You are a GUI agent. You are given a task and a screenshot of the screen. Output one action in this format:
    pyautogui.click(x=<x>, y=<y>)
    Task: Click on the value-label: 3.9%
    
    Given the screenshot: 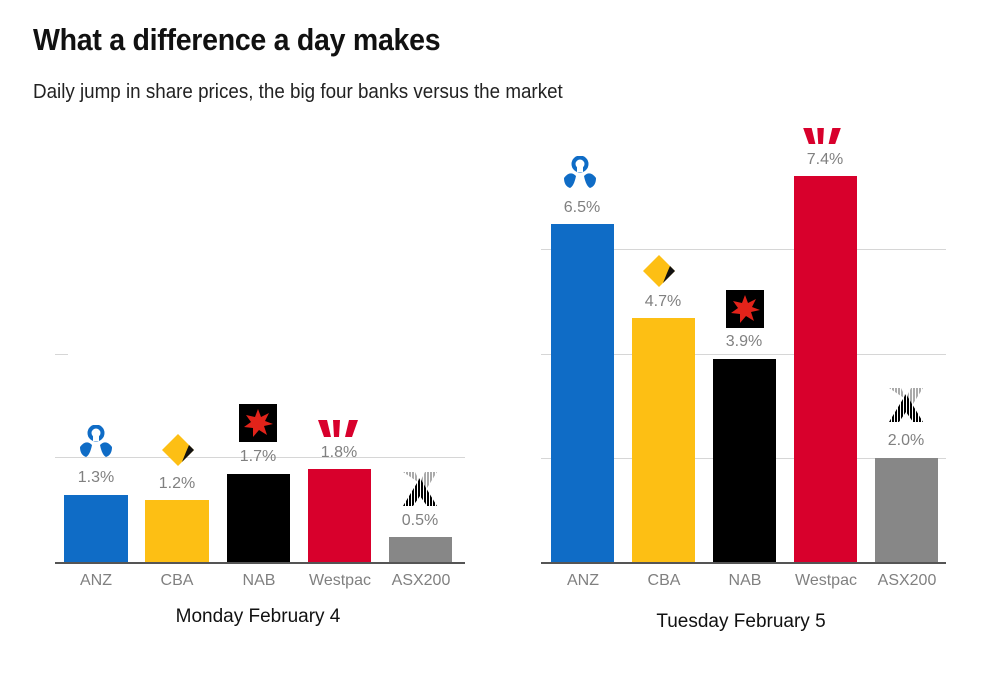 What is the action you would take?
    pyautogui.click(x=744, y=341)
    